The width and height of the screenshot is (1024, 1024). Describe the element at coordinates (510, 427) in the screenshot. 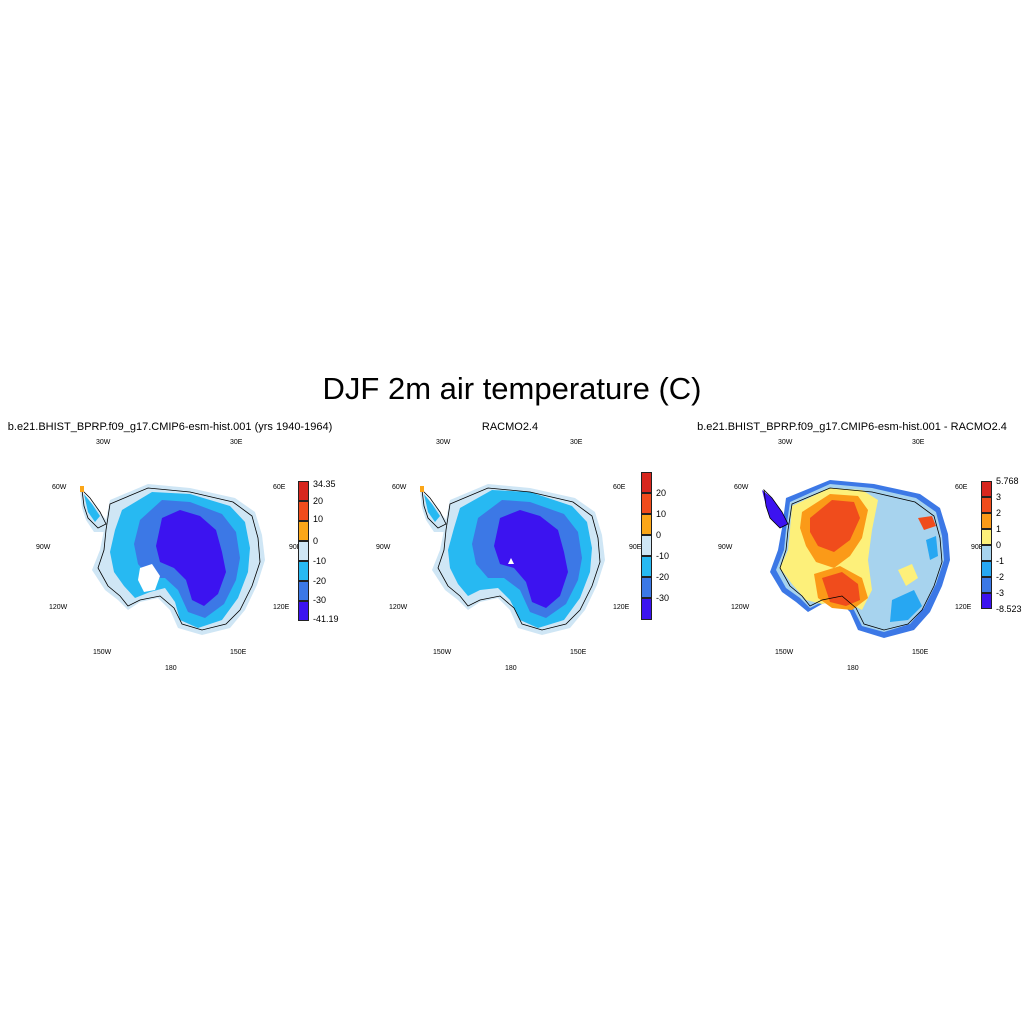

I see `panel-title: RACMO2.4` at that location.